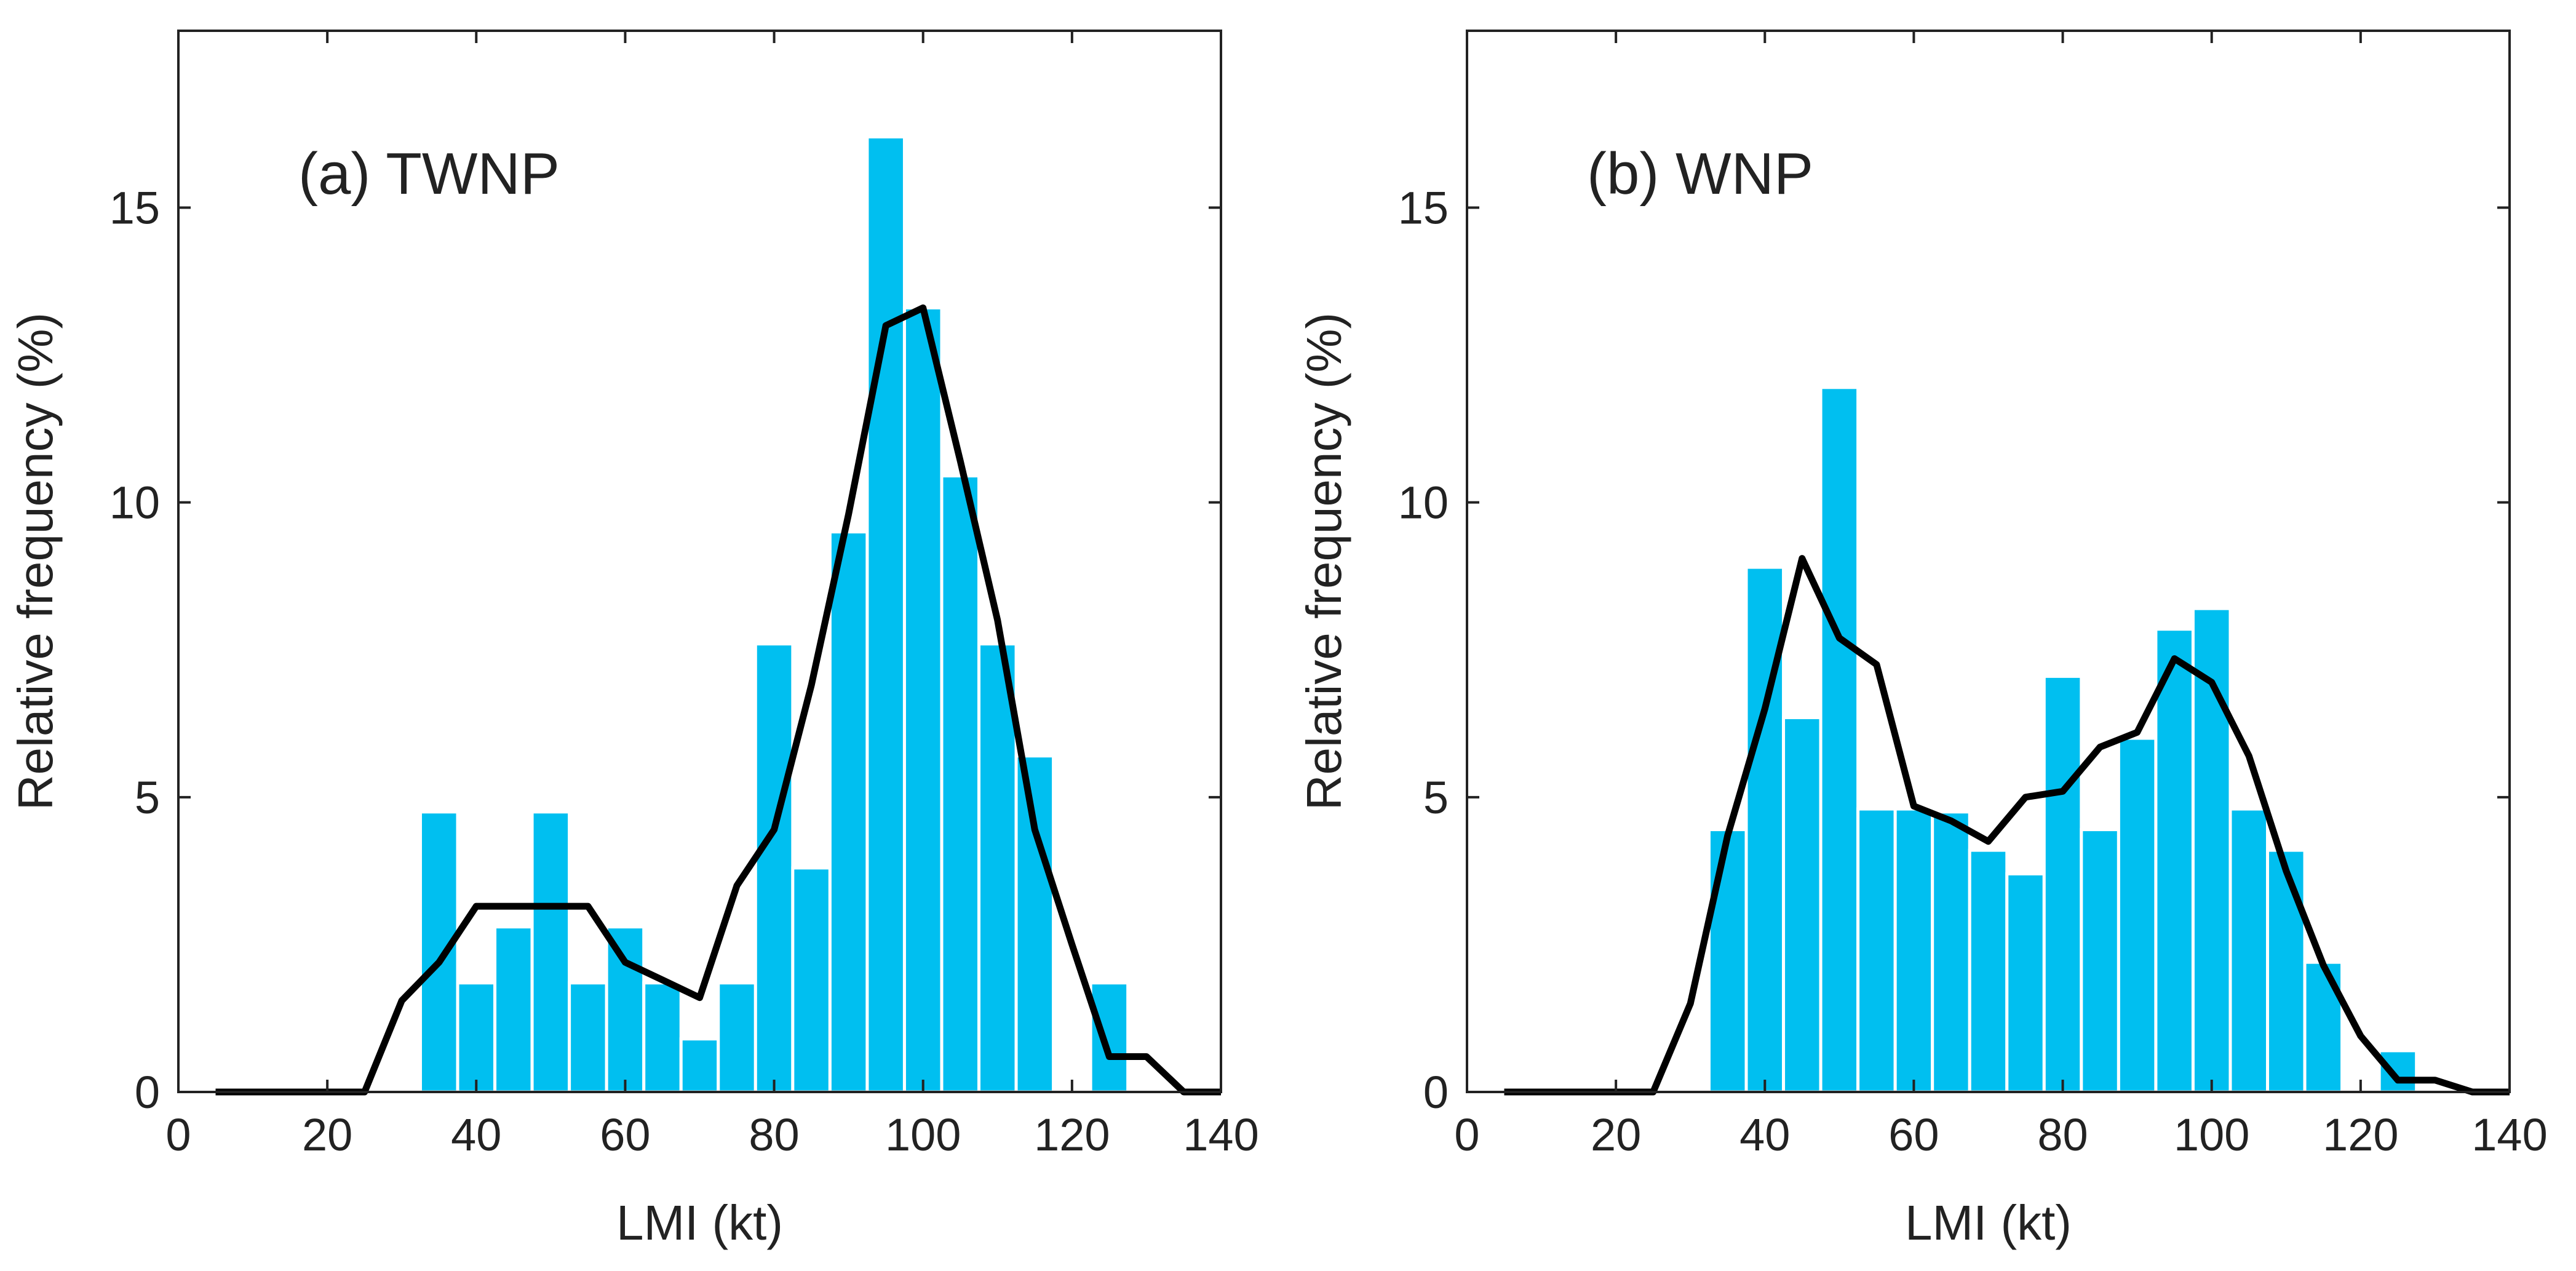 Image resolution: width=2576 pixels, height=1271 pixels. Describe the element at coordinates (1423, 502) in the screenshot. I see `y-tick-label-wnp-10: 10` at that location.